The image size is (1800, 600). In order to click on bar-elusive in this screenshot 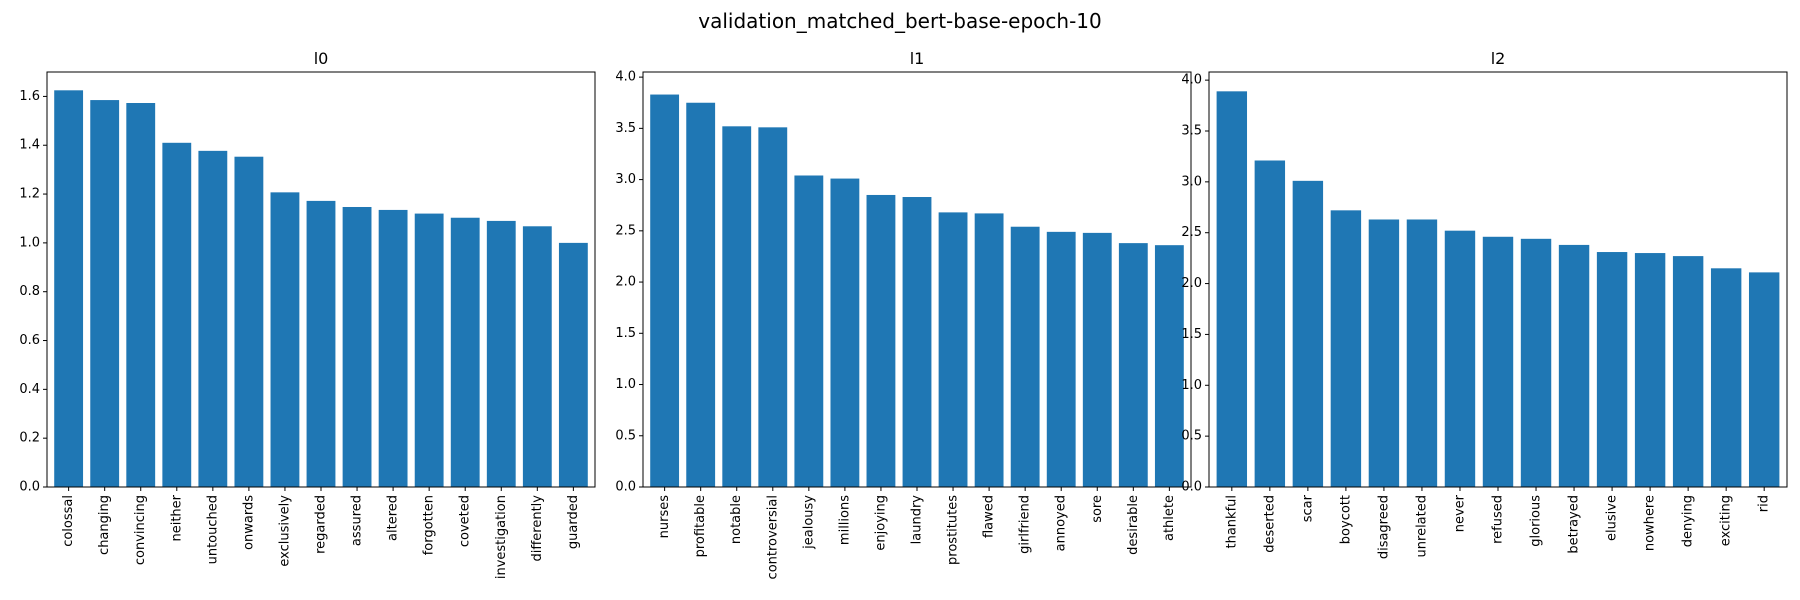, I will do `click(1612, 369)`.